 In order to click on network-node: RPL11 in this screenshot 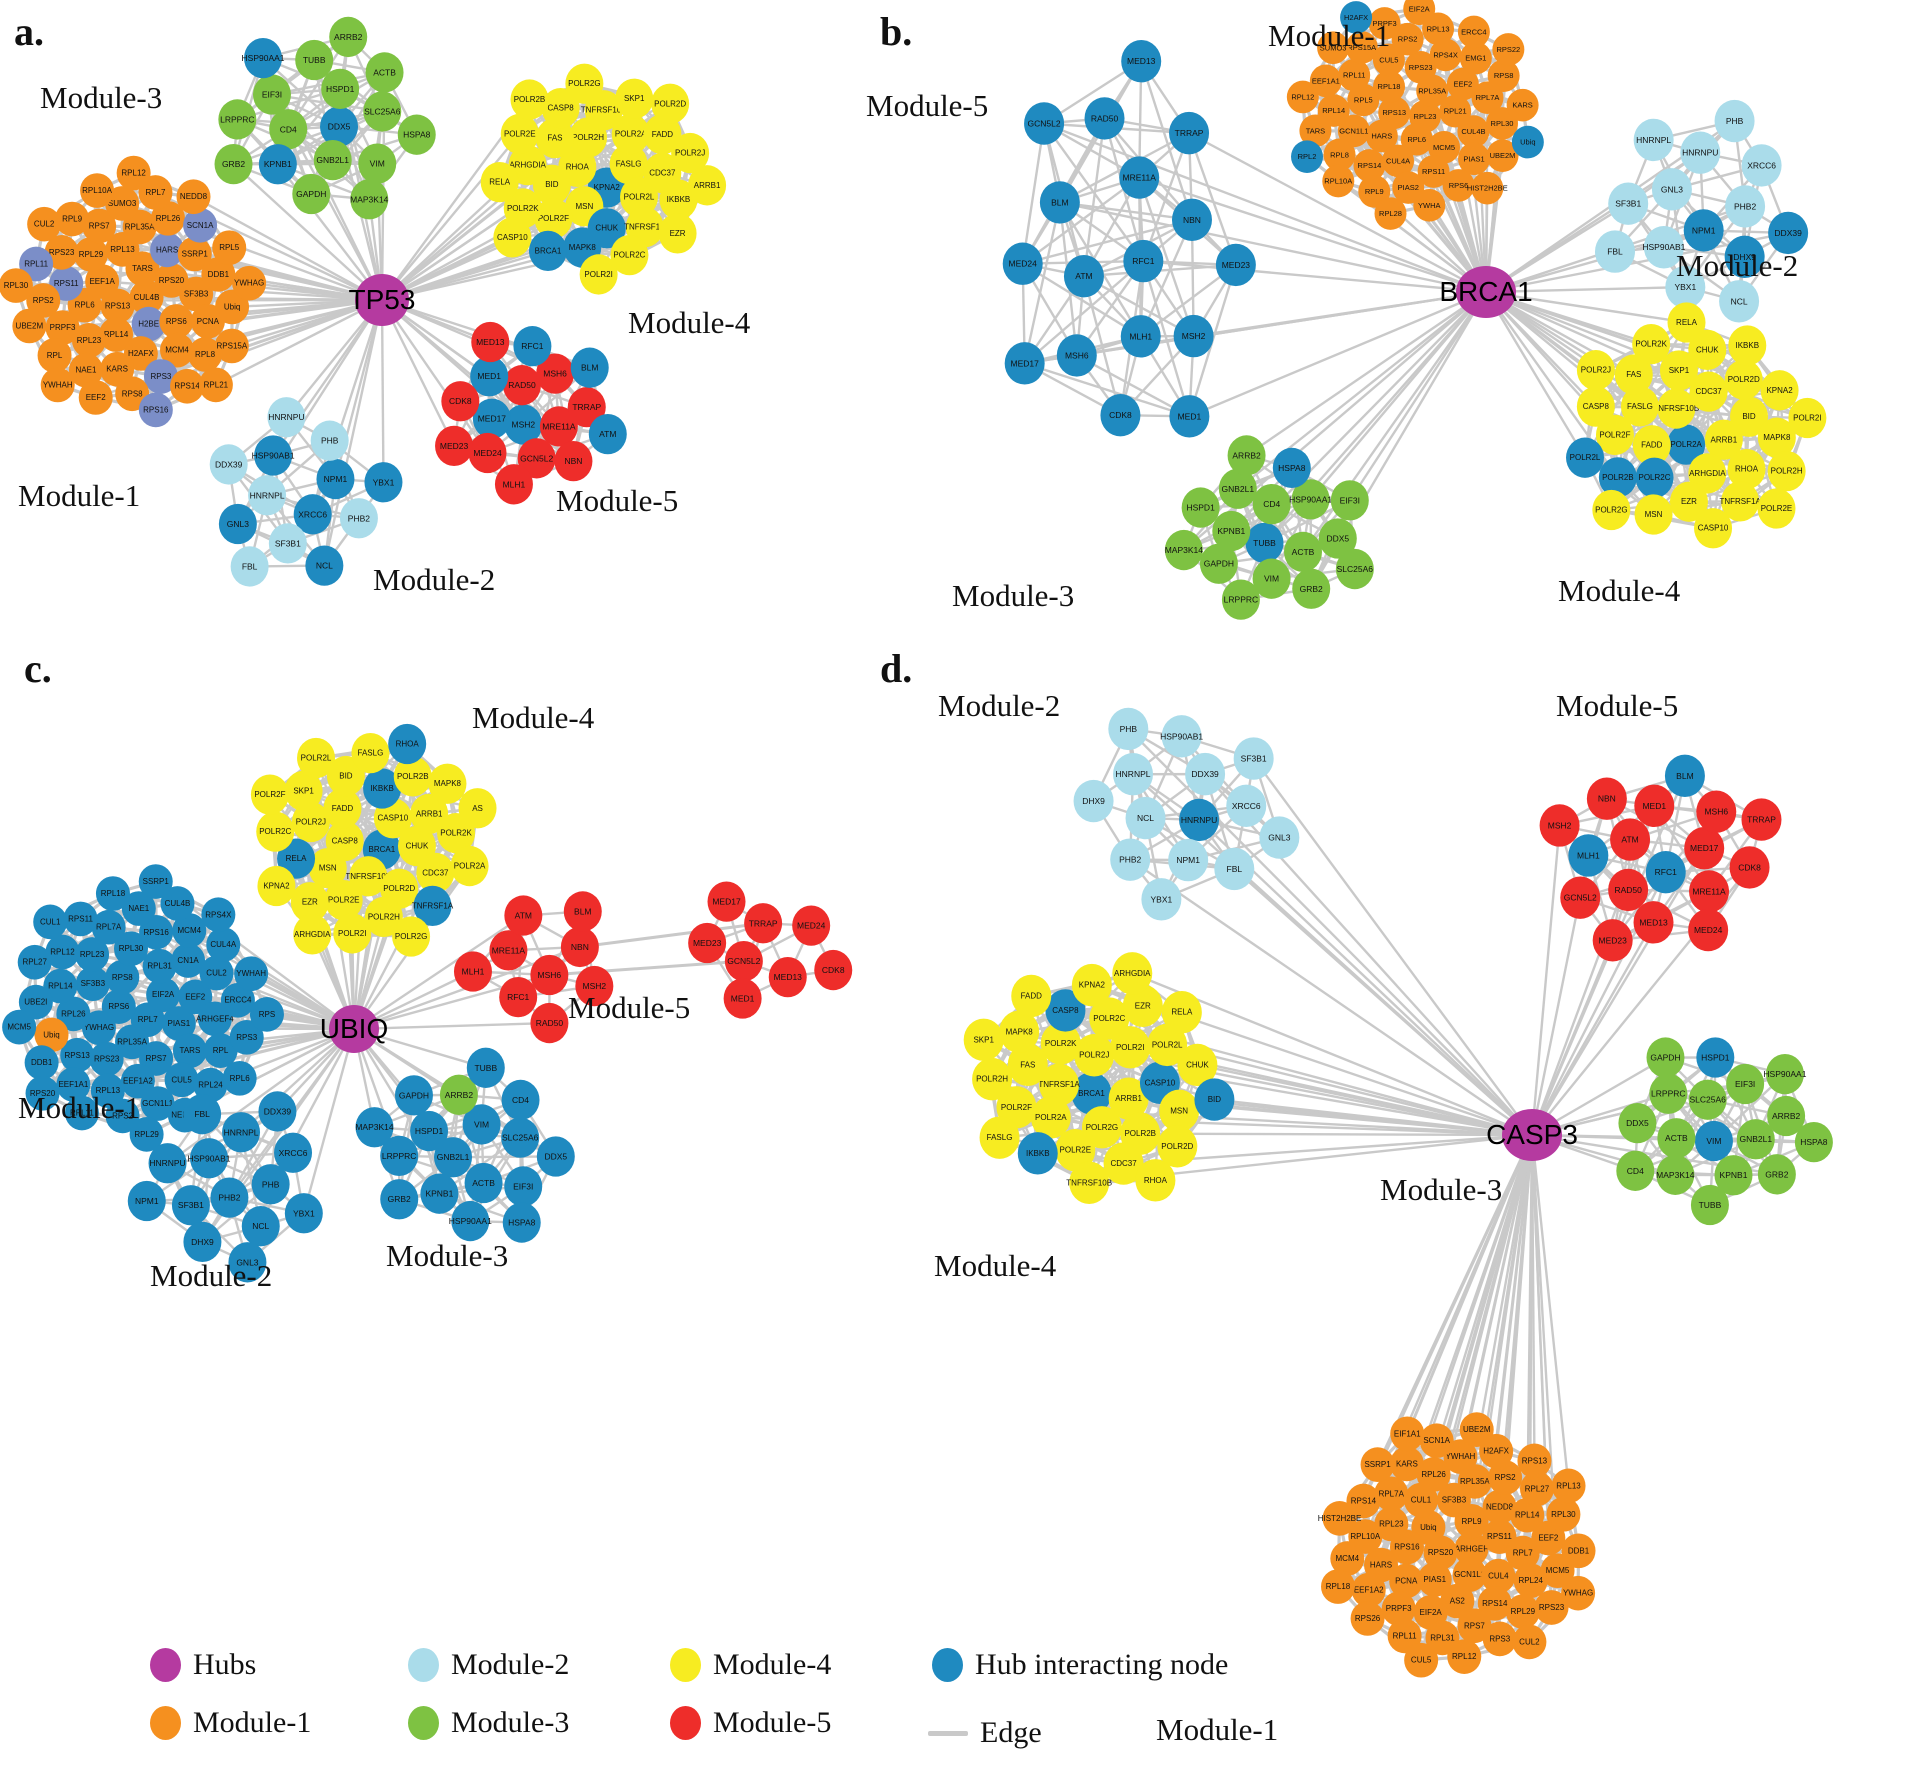, I will do `click(36, 264)`.